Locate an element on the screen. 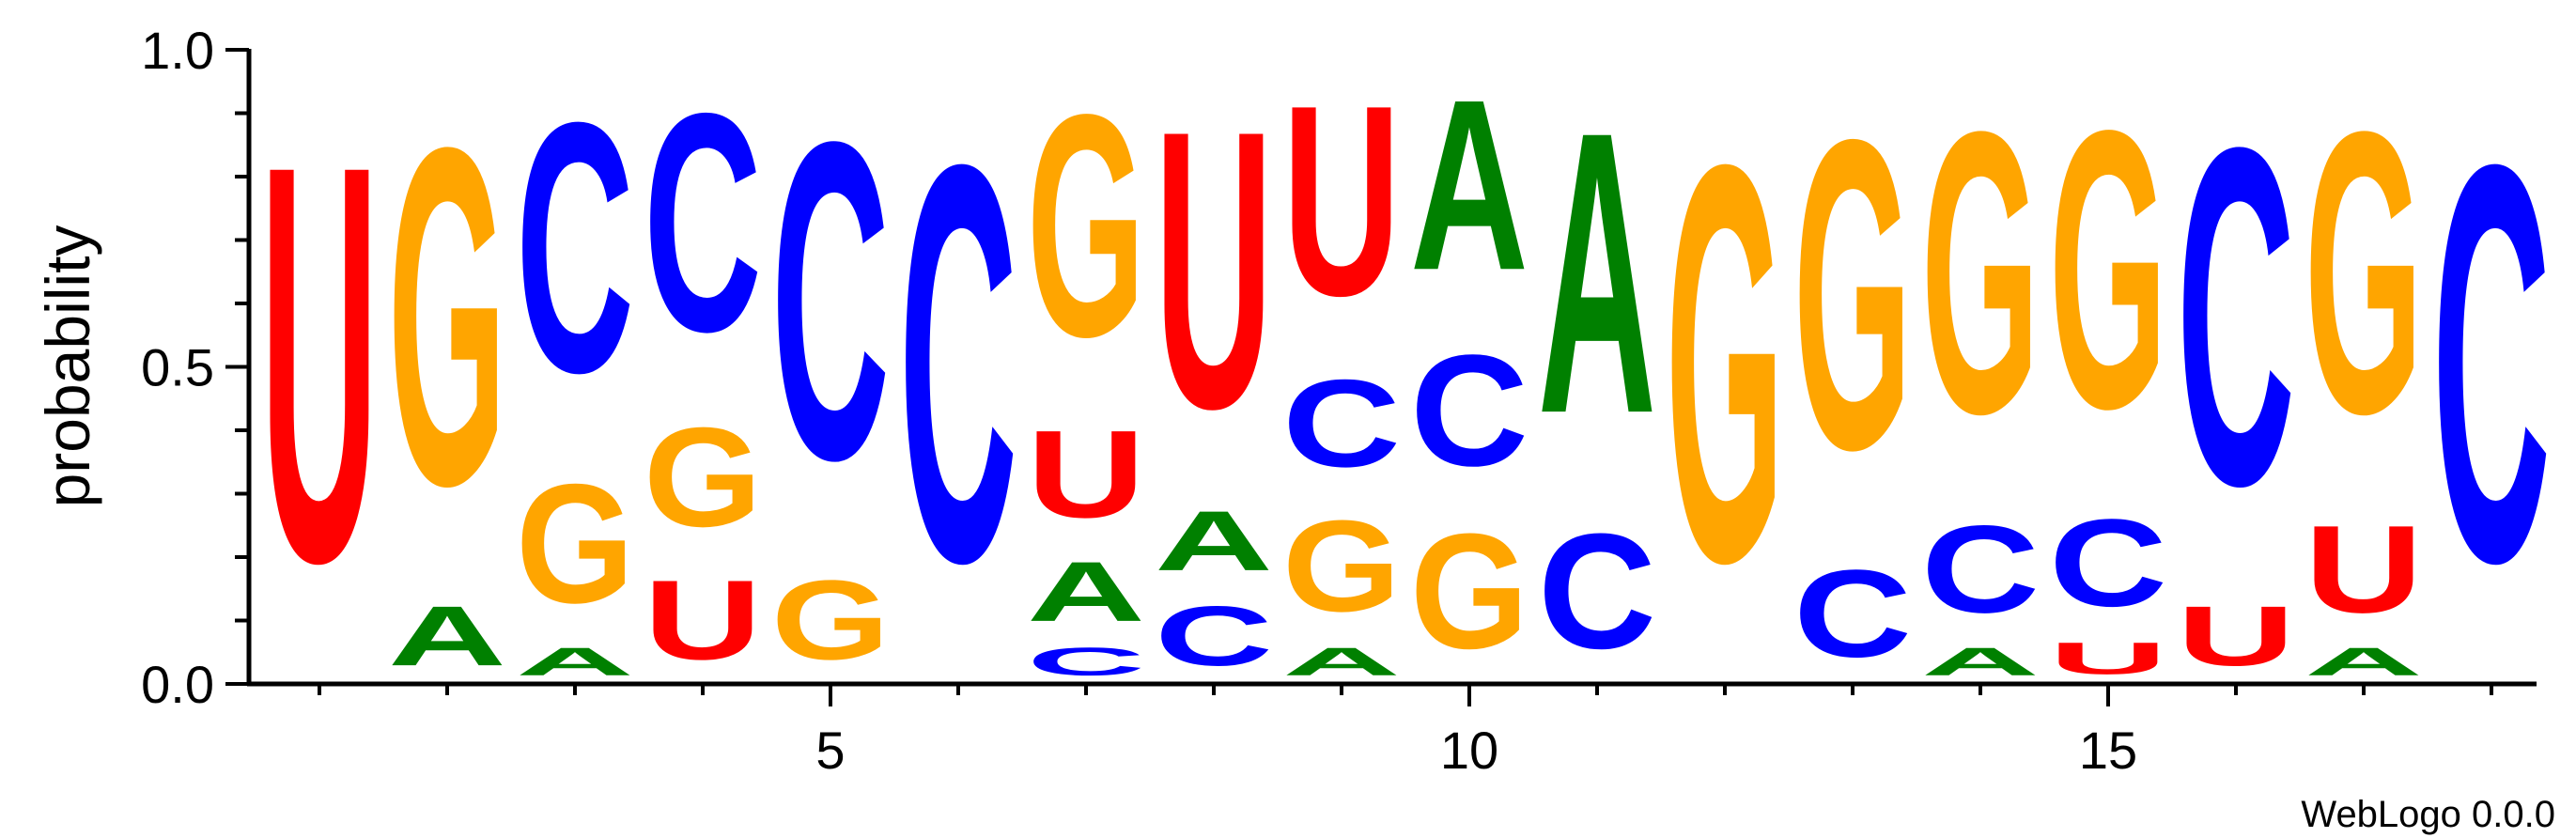 This screenshot has height=838, width=2576. glyph-g-pos-5: G is located at coordinates (830, 620).